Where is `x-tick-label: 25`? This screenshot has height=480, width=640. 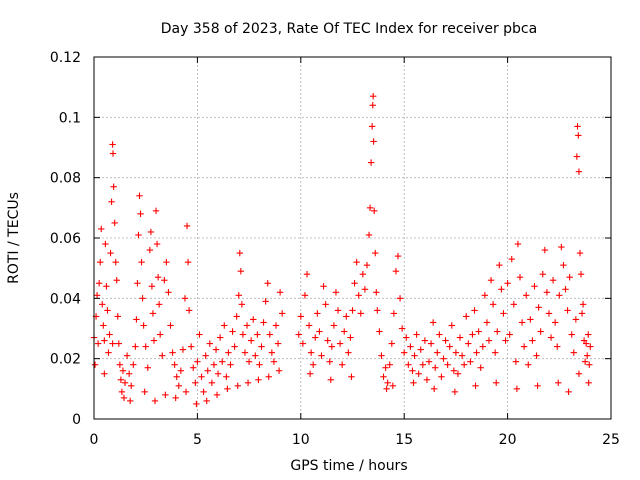
x-tick-label: 25 is located at coordinates (611, 440).